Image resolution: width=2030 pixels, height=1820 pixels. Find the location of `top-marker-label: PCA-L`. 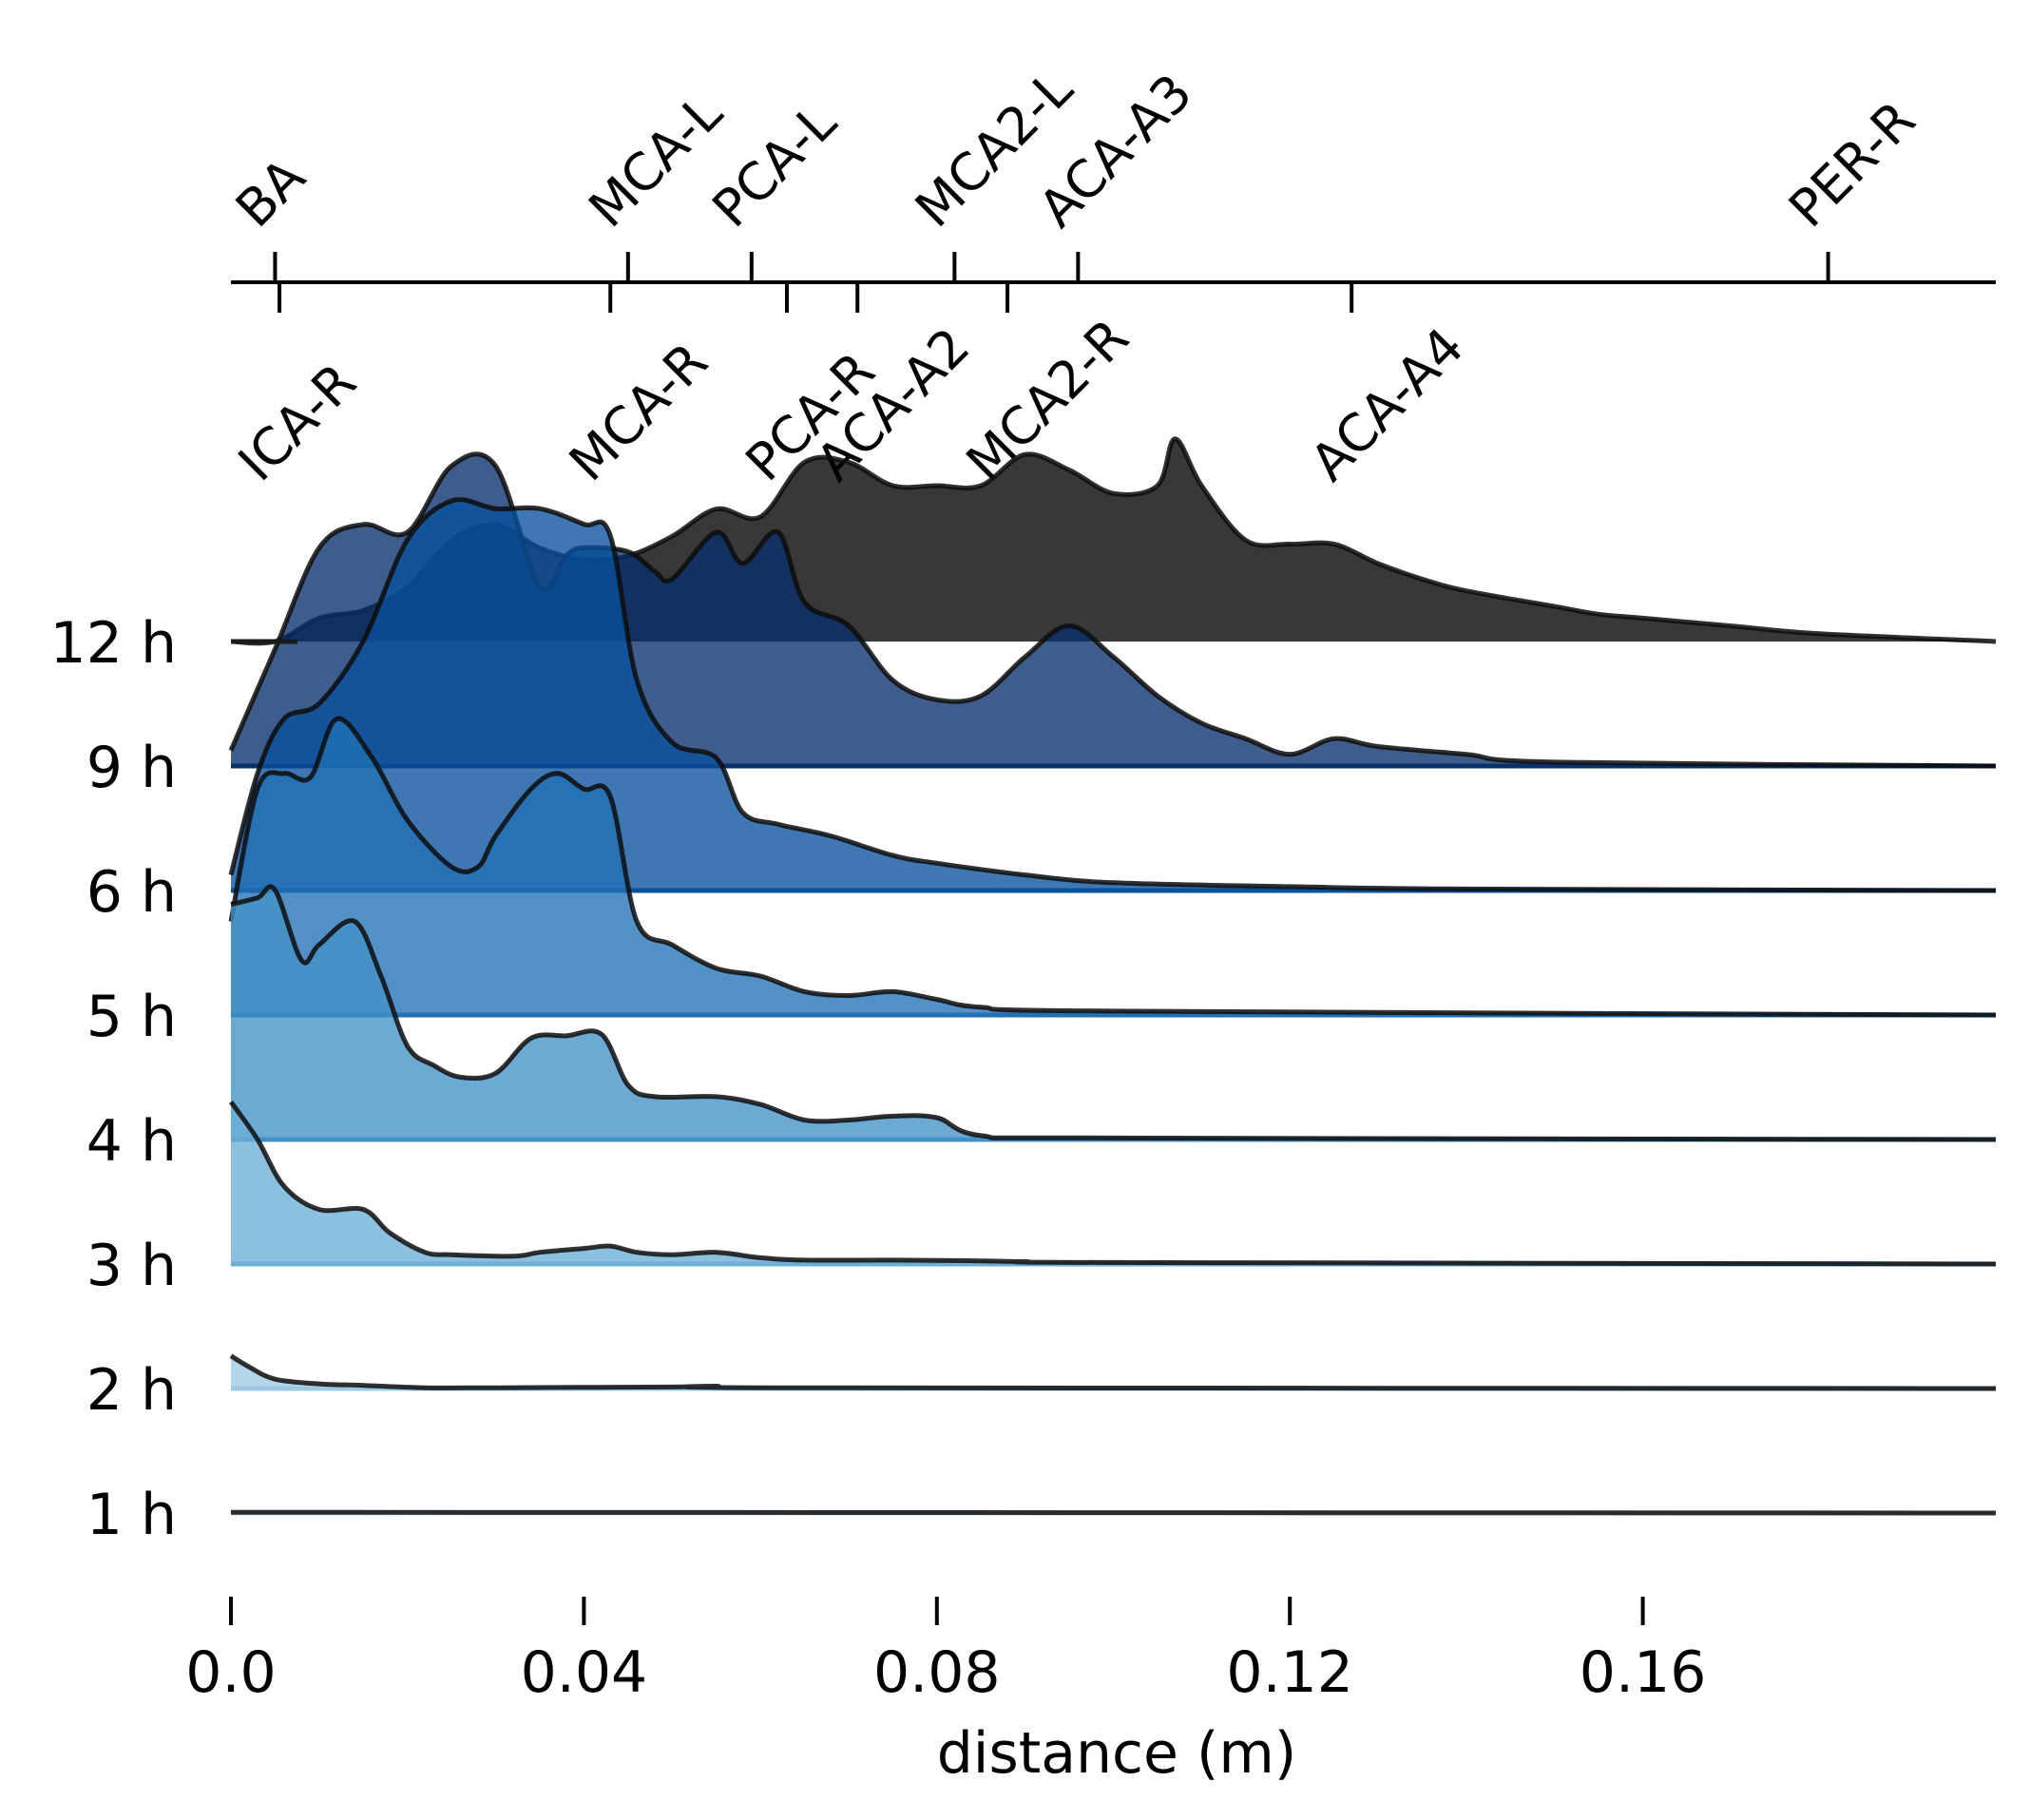

top-marker-label: PCA-L is located at coordinates (774, 165).